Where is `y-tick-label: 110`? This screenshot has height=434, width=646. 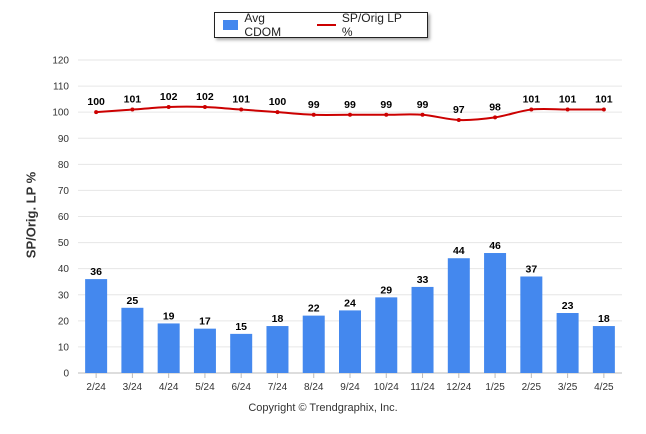 y-tick-label: 110 is located at coordinates (61, 87).